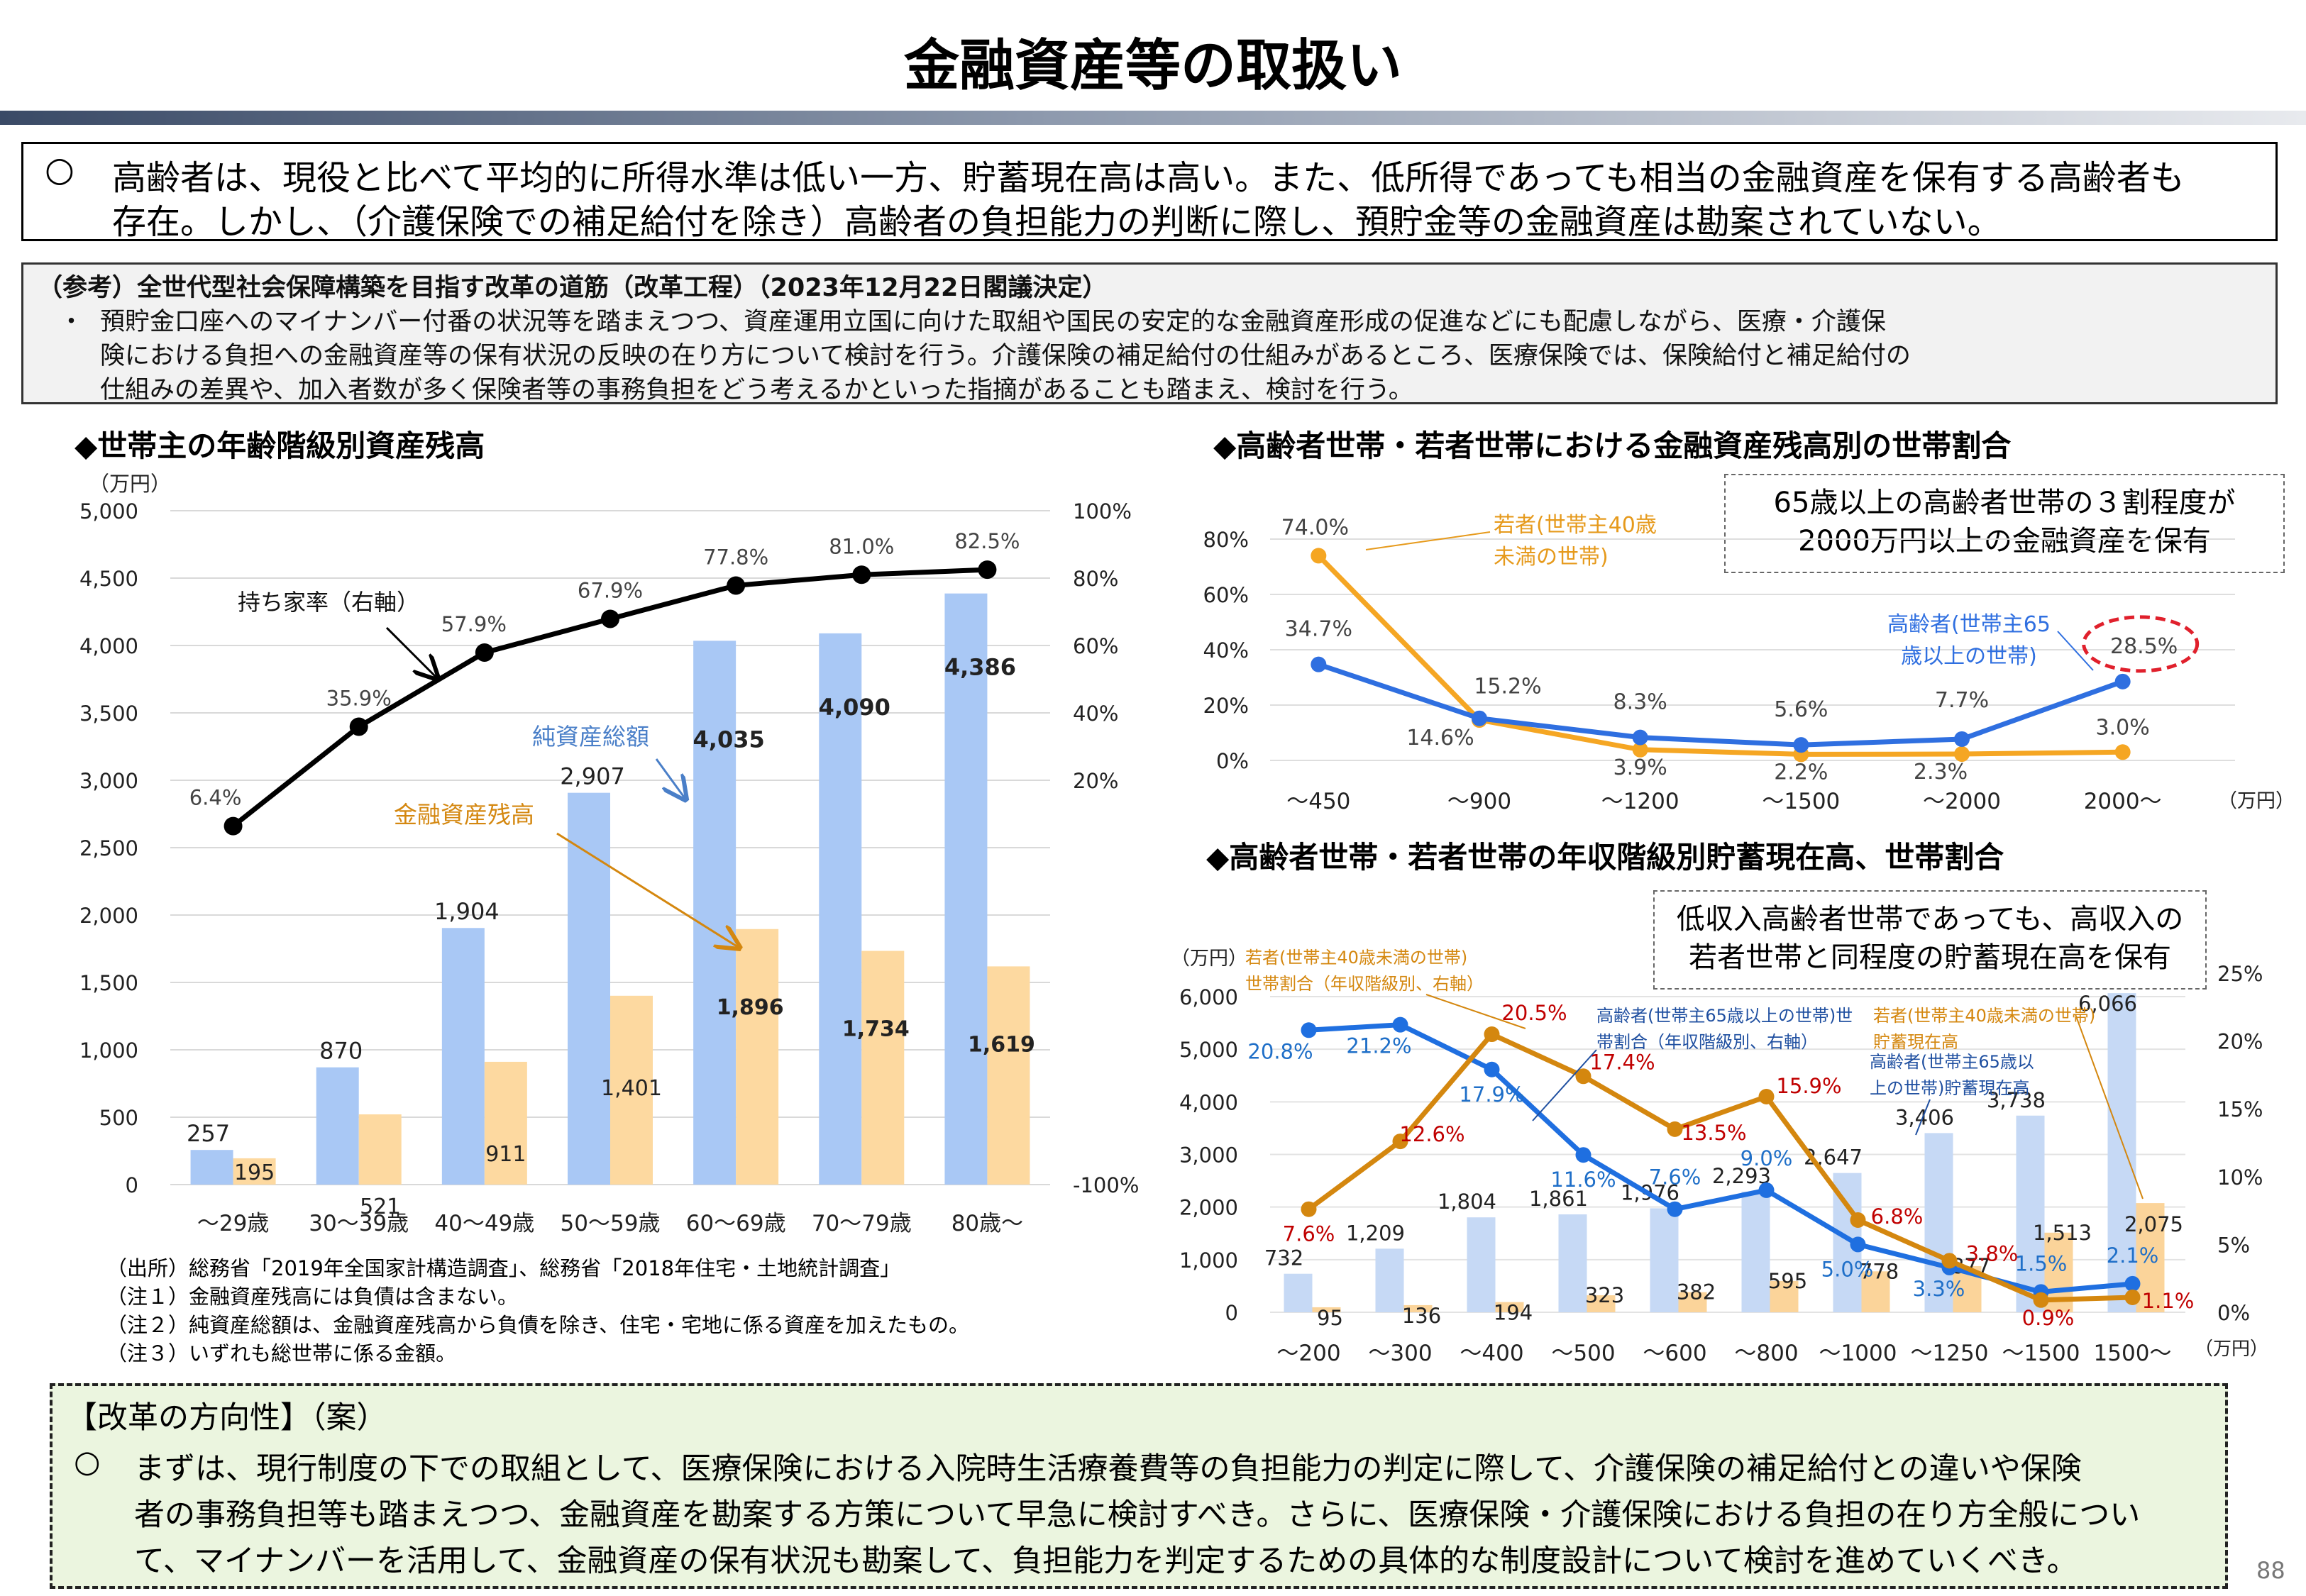 The height and width of the screenshot is (1596, 2306). What do you see at coordinates (484, 1223) in the screenshot?
I see `chart1-xtick: 40～49歳` at bounding box center [484, 1223].